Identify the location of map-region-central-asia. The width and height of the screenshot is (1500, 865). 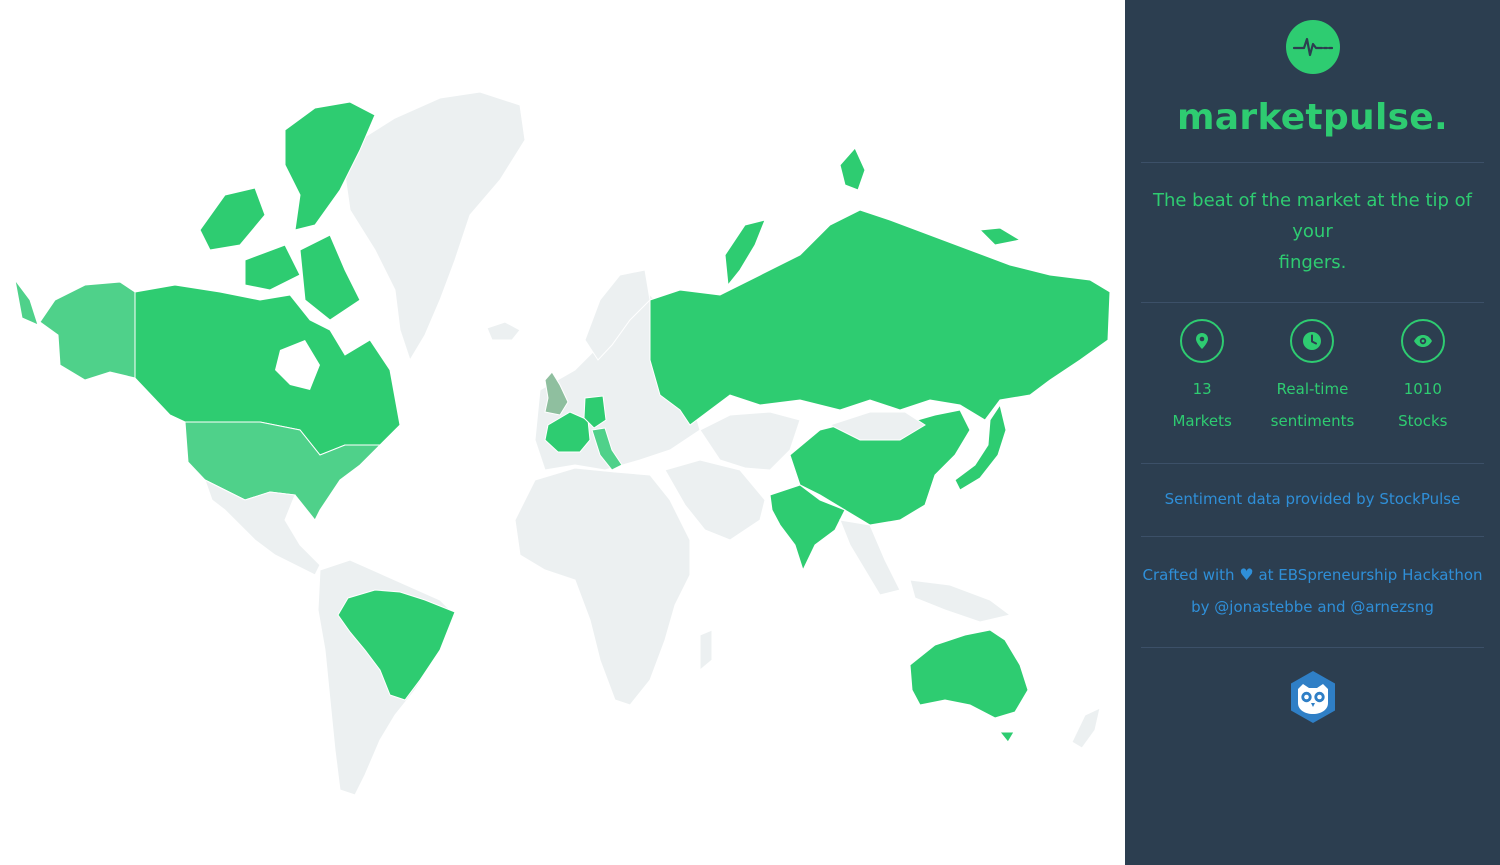
(750, 441).